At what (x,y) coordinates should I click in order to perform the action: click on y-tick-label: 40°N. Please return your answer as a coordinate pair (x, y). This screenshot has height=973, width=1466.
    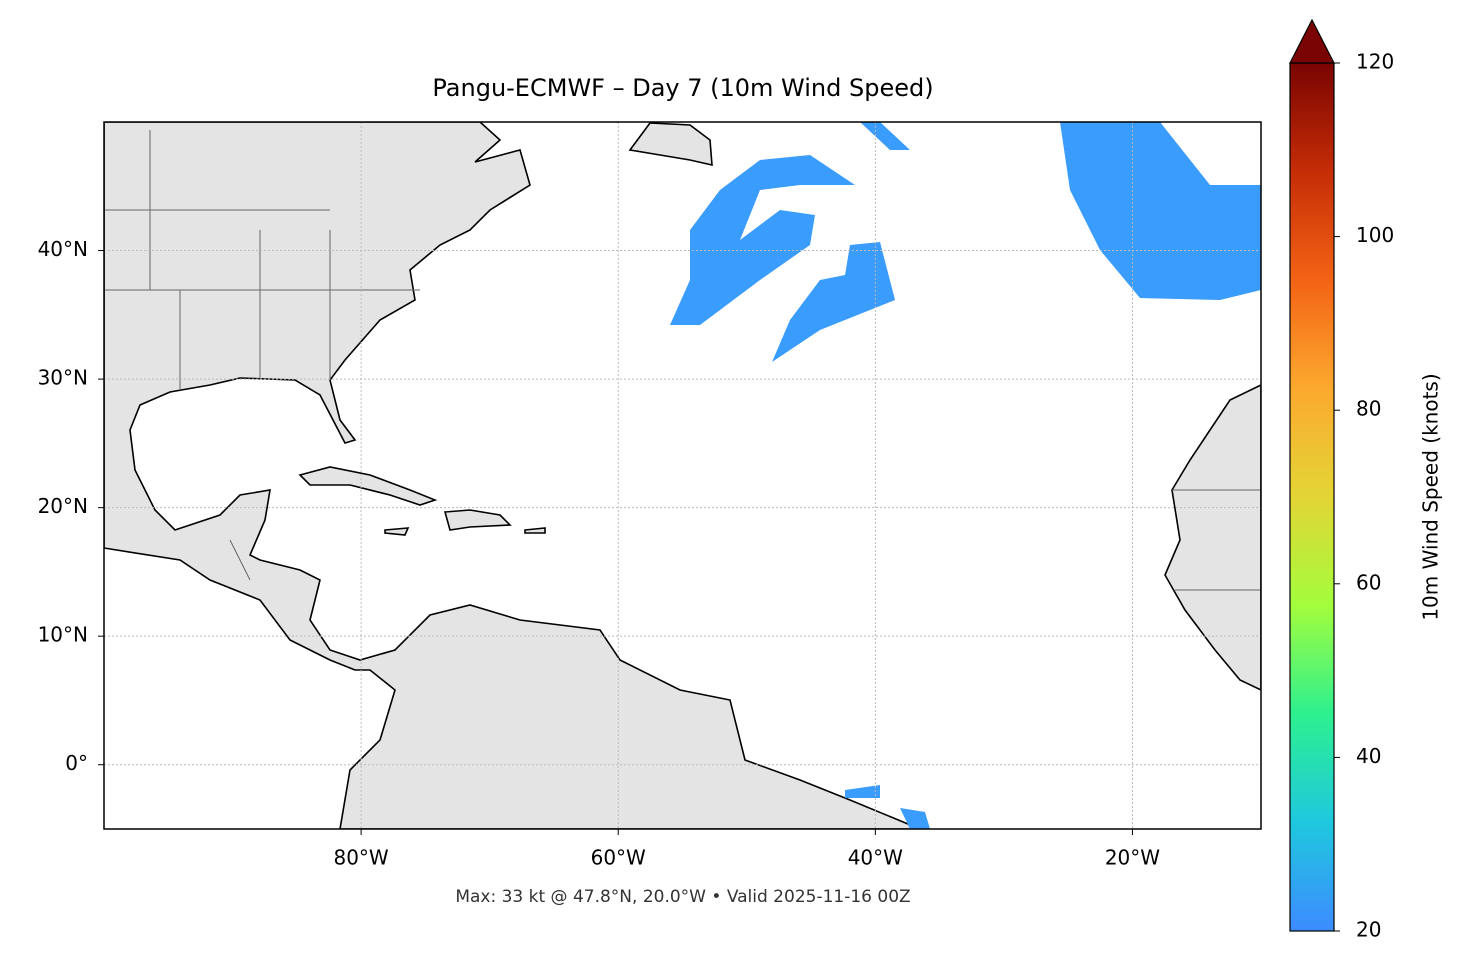
    Looking at the image, I should click on (63, 249).